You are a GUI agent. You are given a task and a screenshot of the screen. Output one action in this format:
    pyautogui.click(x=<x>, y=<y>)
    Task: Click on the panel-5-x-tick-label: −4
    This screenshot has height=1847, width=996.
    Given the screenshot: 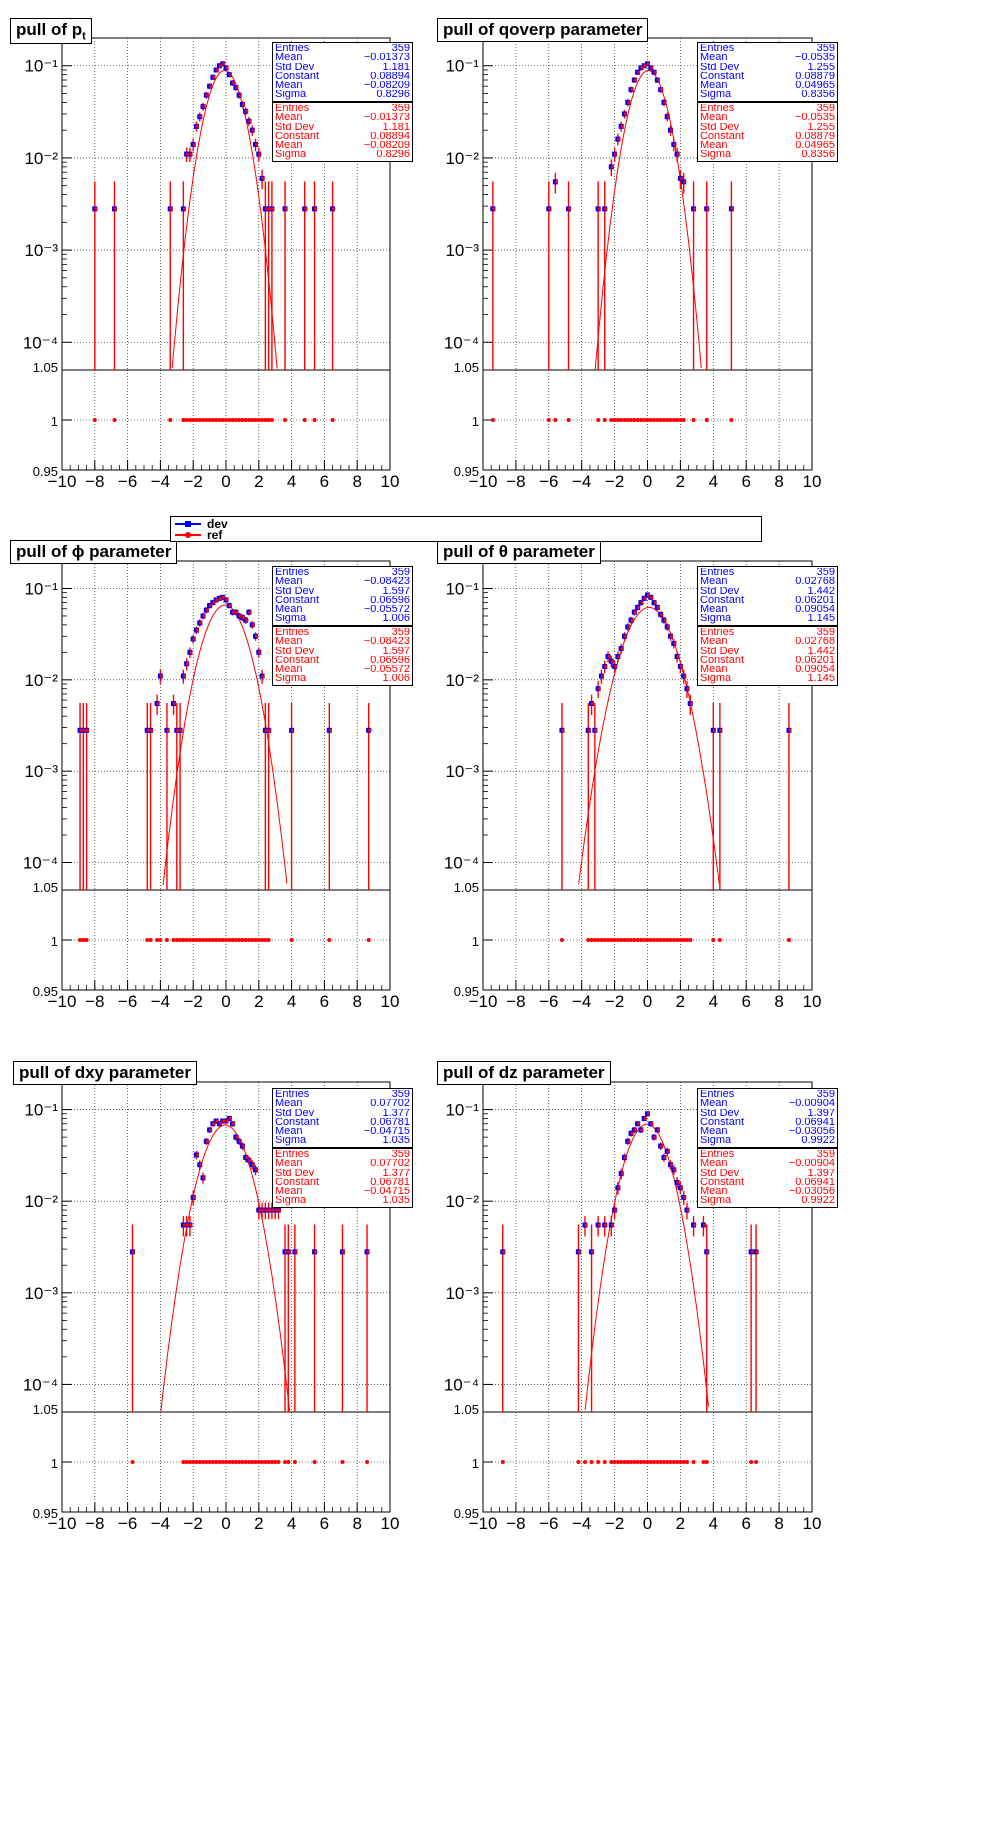 What is the action you would take?
    pyautogui.click(x=160, y=1523)
    